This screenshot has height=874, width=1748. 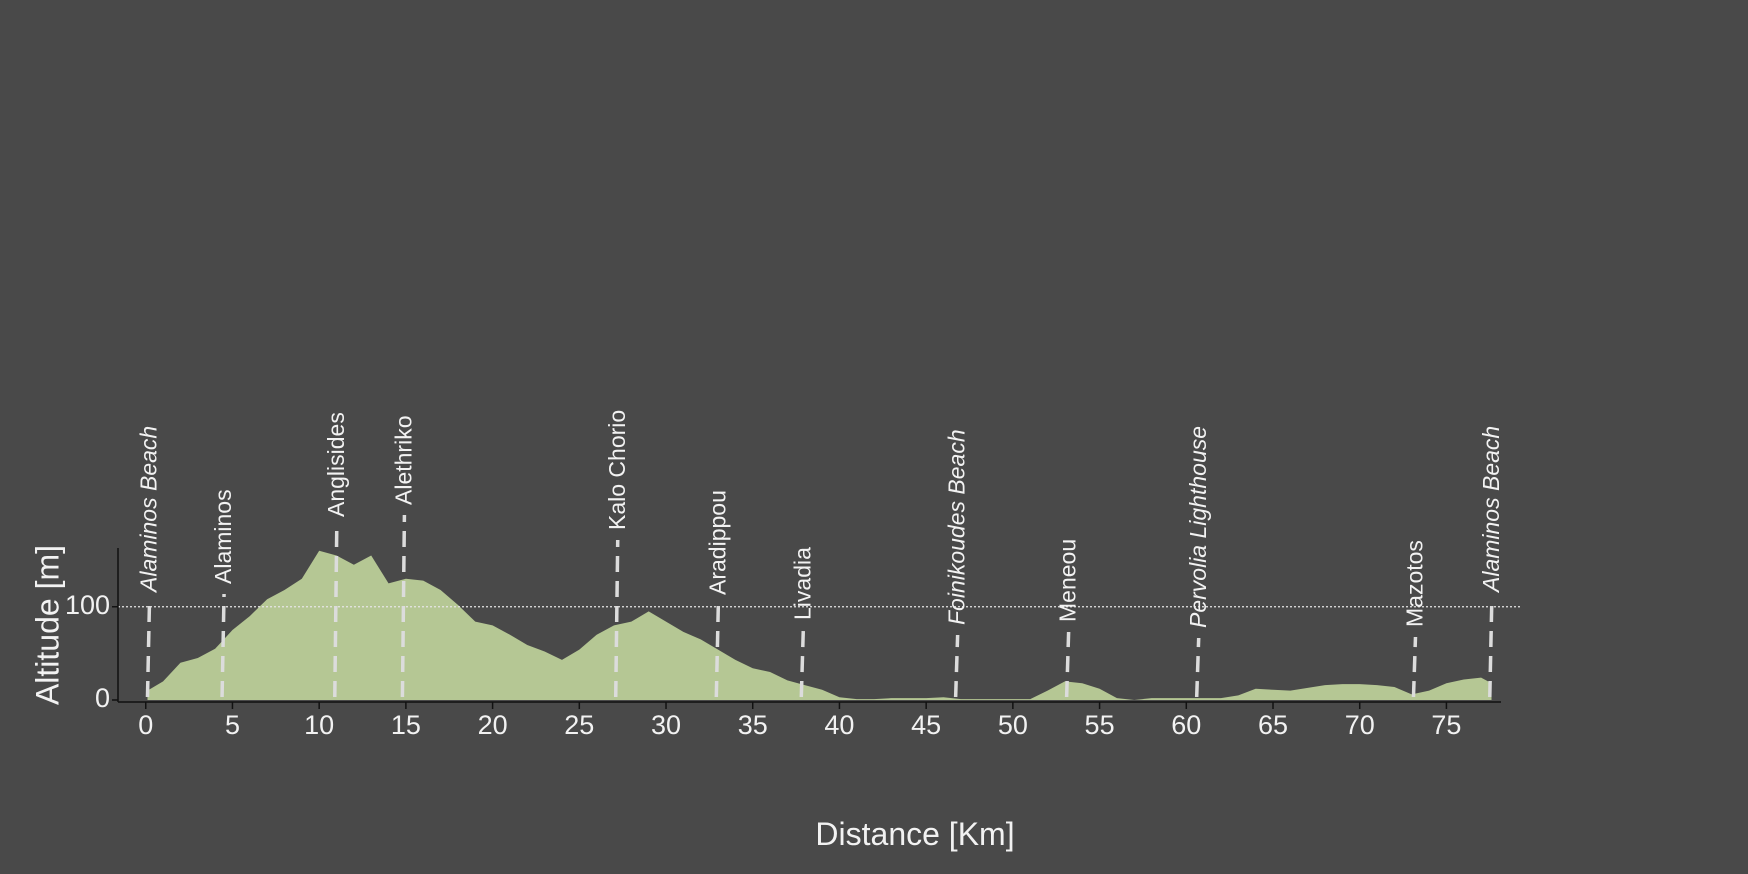 What do you see at coordinates (753, 725) in the screenshot?
I see `x-tick-label: 35` at bounding box center [753, 725].